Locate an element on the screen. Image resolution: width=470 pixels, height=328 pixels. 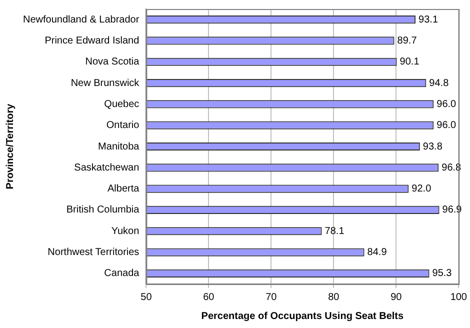
data-label: 96.9 is located at coordinates (452, 210).